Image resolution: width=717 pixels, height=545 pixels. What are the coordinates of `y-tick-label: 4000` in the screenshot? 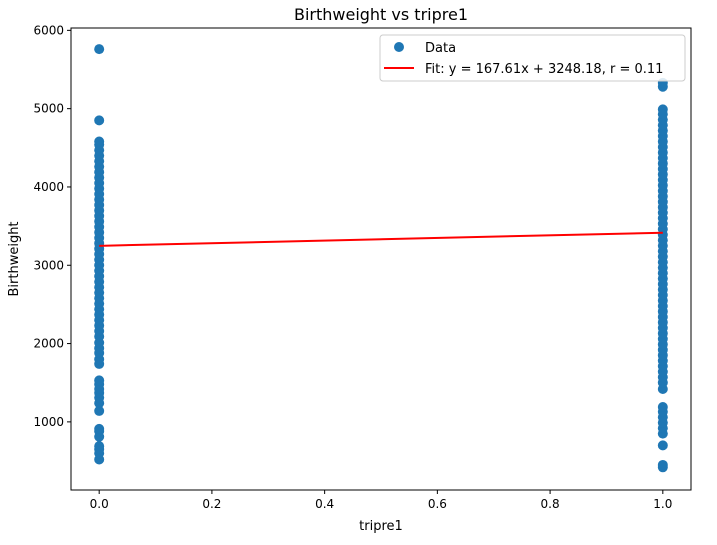 It's located at (48, 187).